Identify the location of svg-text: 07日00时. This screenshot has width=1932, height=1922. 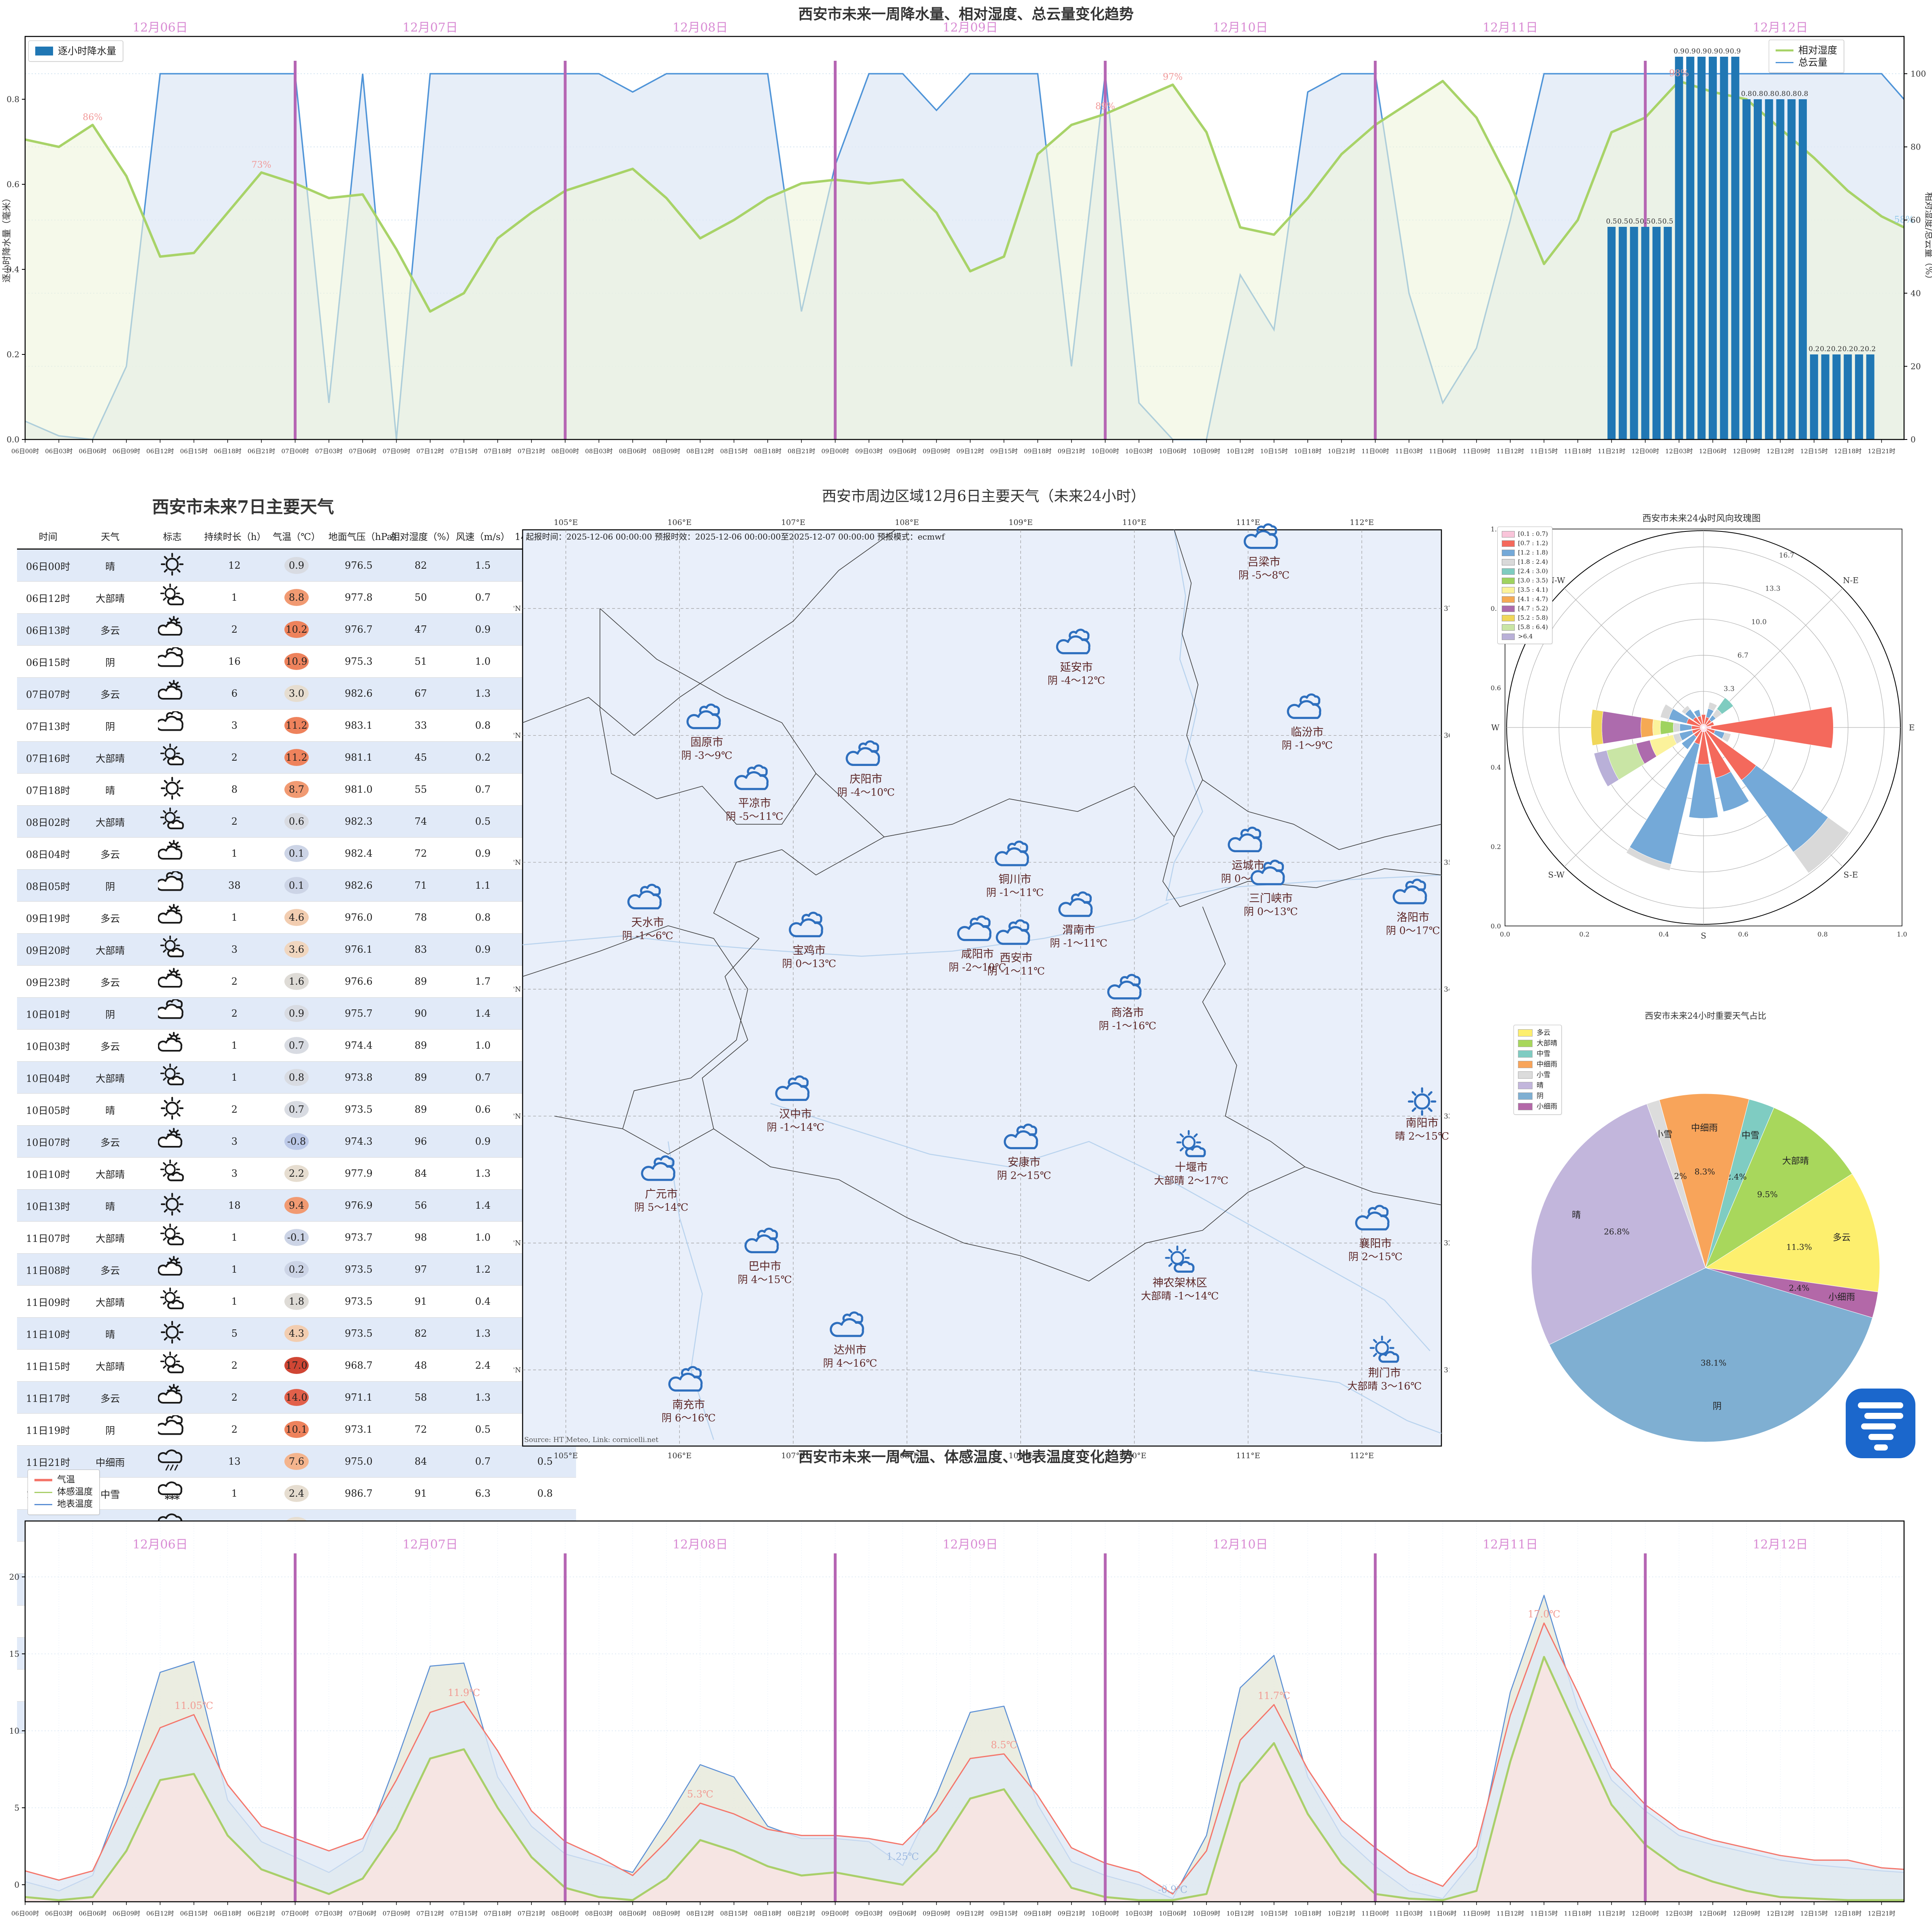
(295, 452).